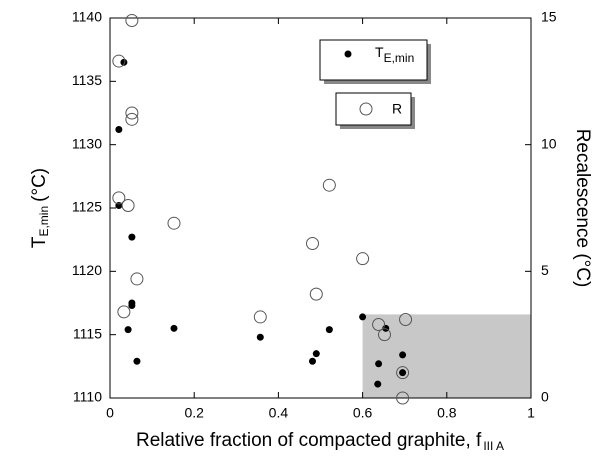 The height and width of the screenshot is (465, 603). I want to click on x-tick-label: 0.2, so click(194, 413).